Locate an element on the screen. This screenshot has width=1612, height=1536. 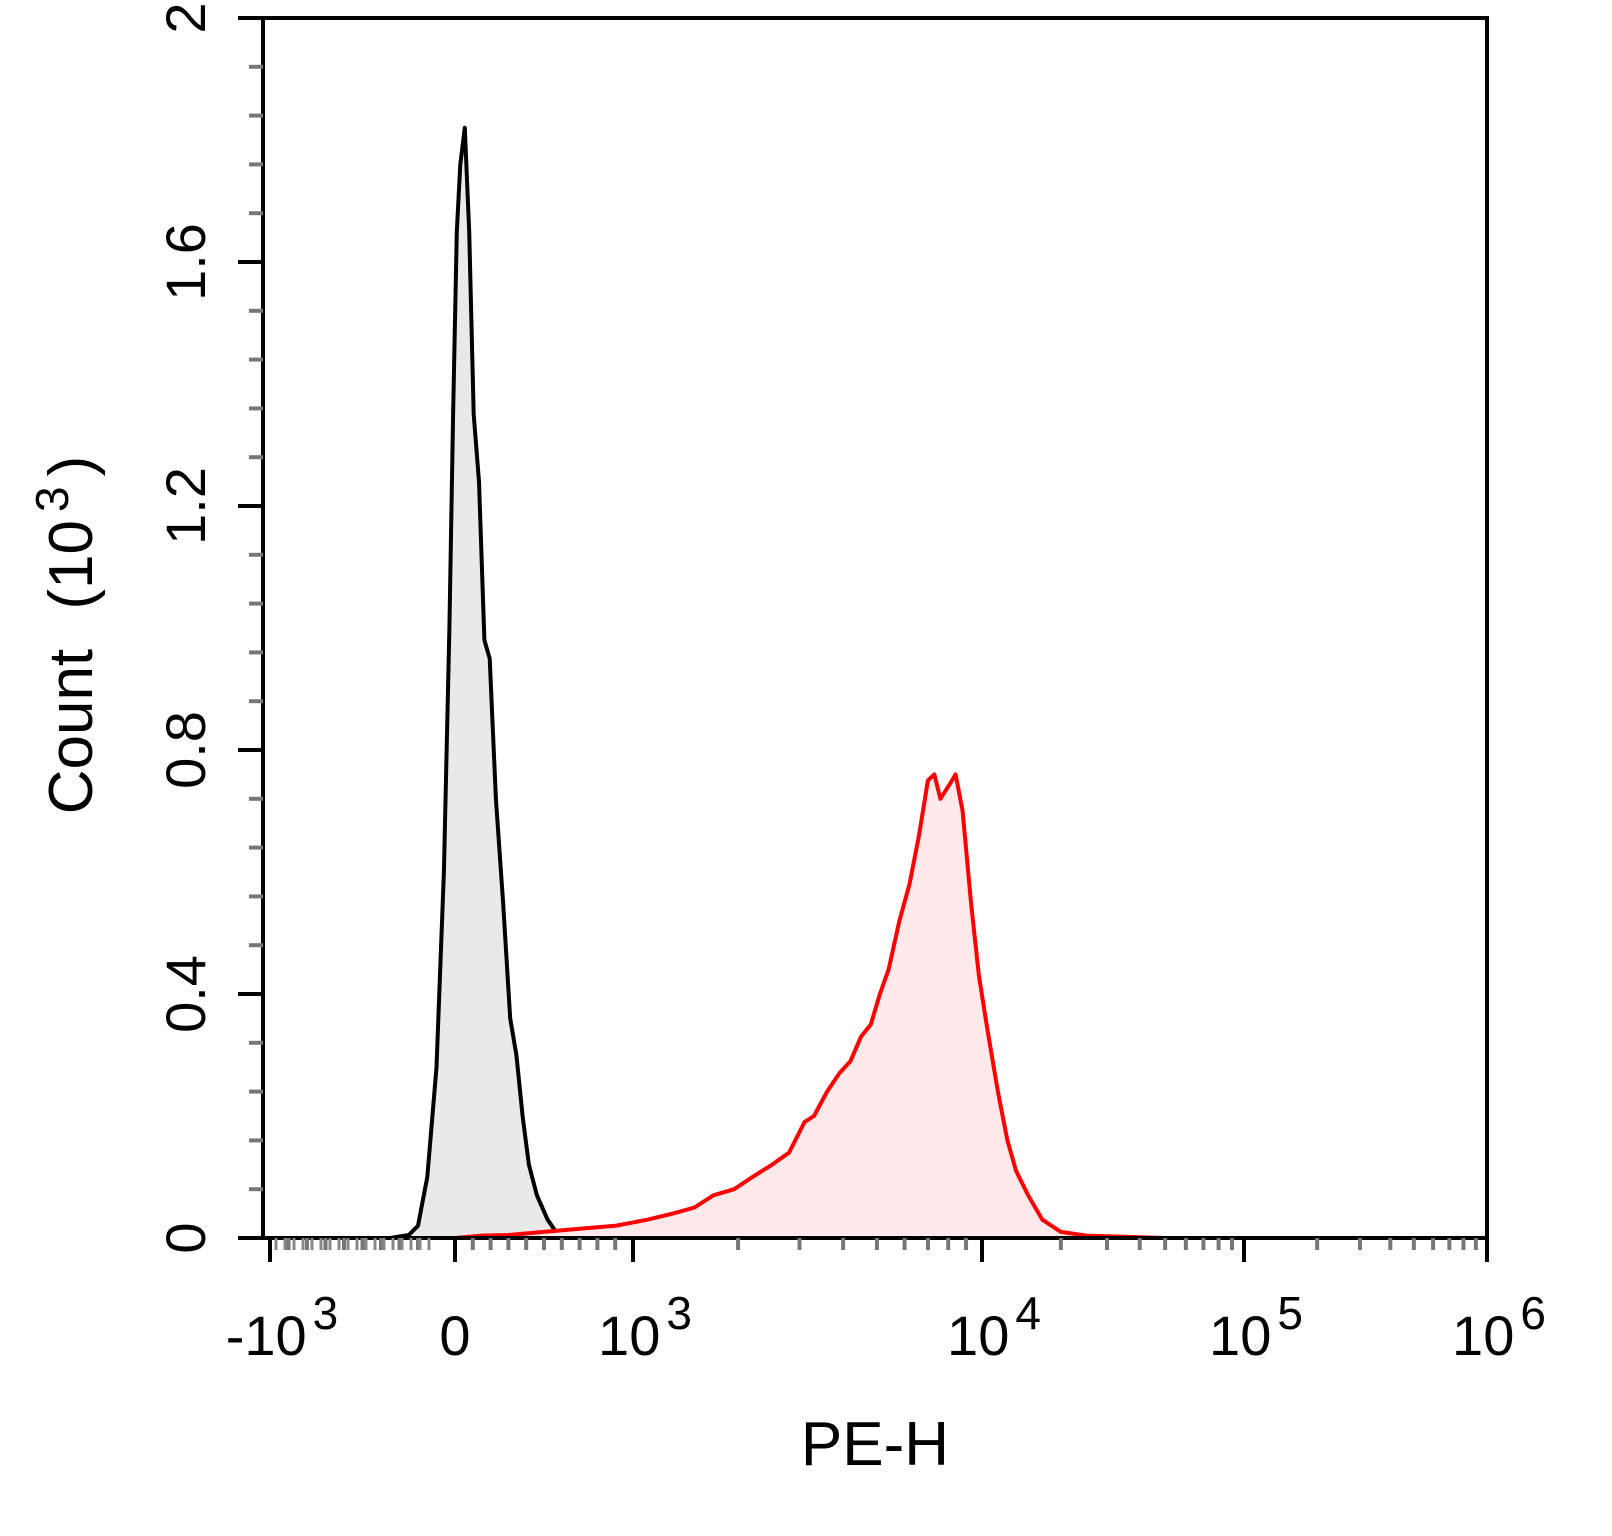
y-tick-label: 0.8 is located at coordinates (185, 750).